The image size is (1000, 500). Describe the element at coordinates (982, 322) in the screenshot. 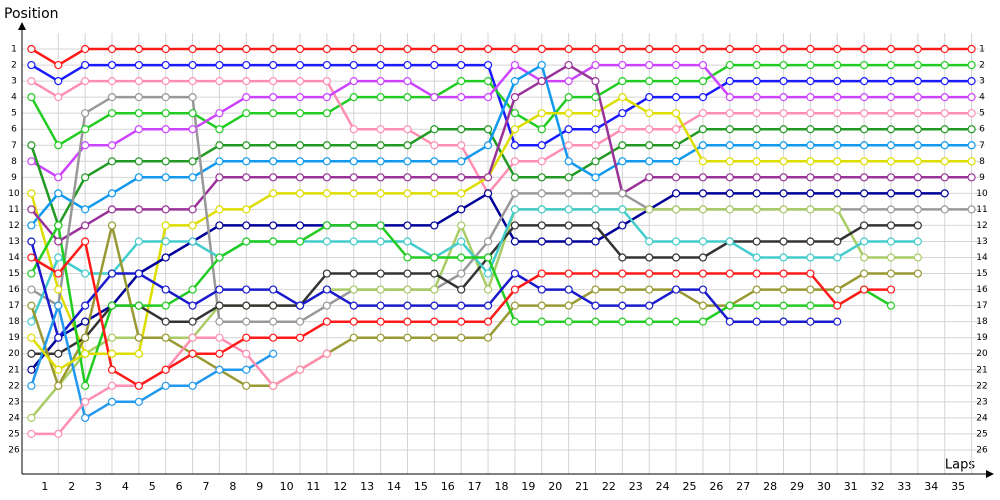

I see `y-tick-label-right: 18` at that location.